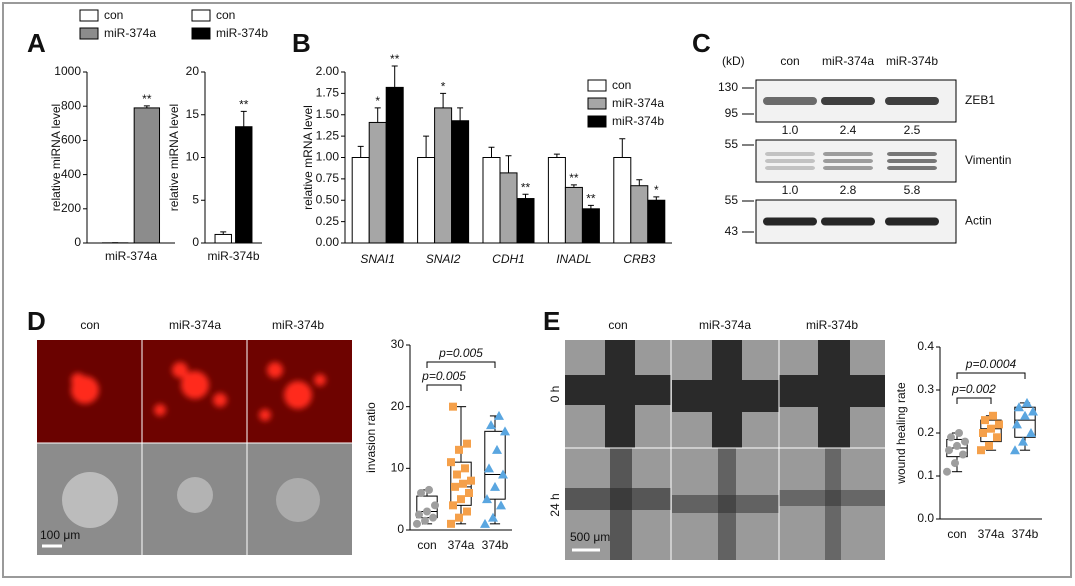  What do you see at coordinates (398, 344) in the screenshot?
I see `y-tick-label: 30` at bounding box center [398, 344].